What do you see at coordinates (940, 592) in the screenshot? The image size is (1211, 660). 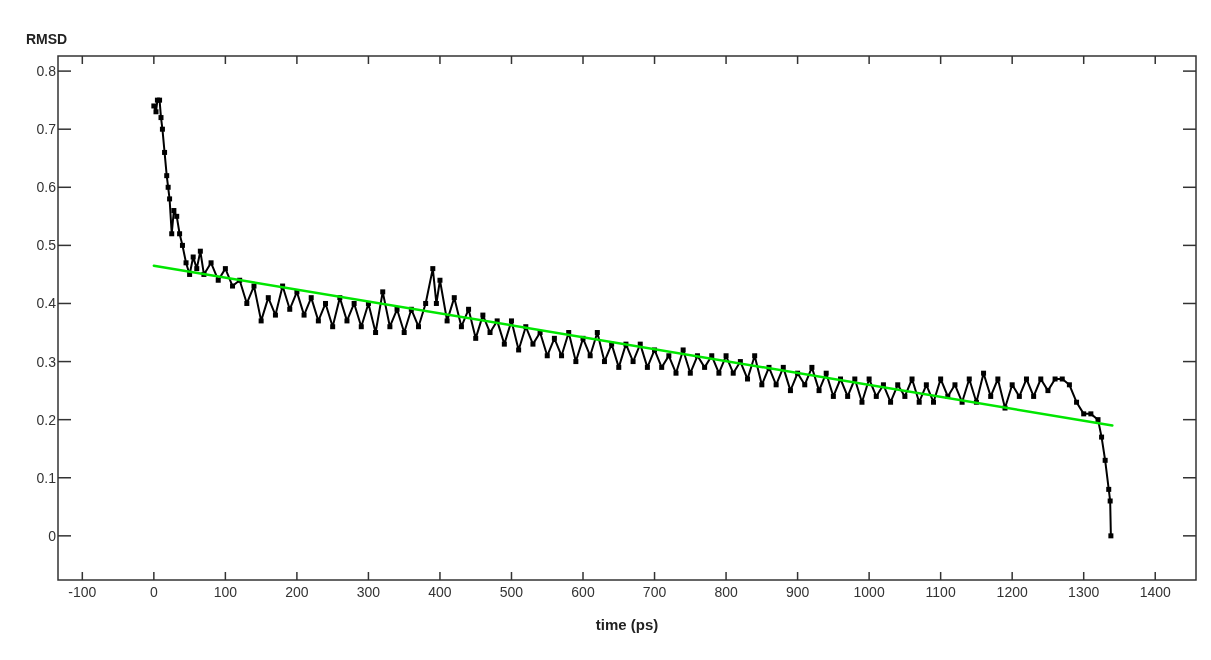 I see `x-tick-label: 1100` at bounding box center [940, 592].